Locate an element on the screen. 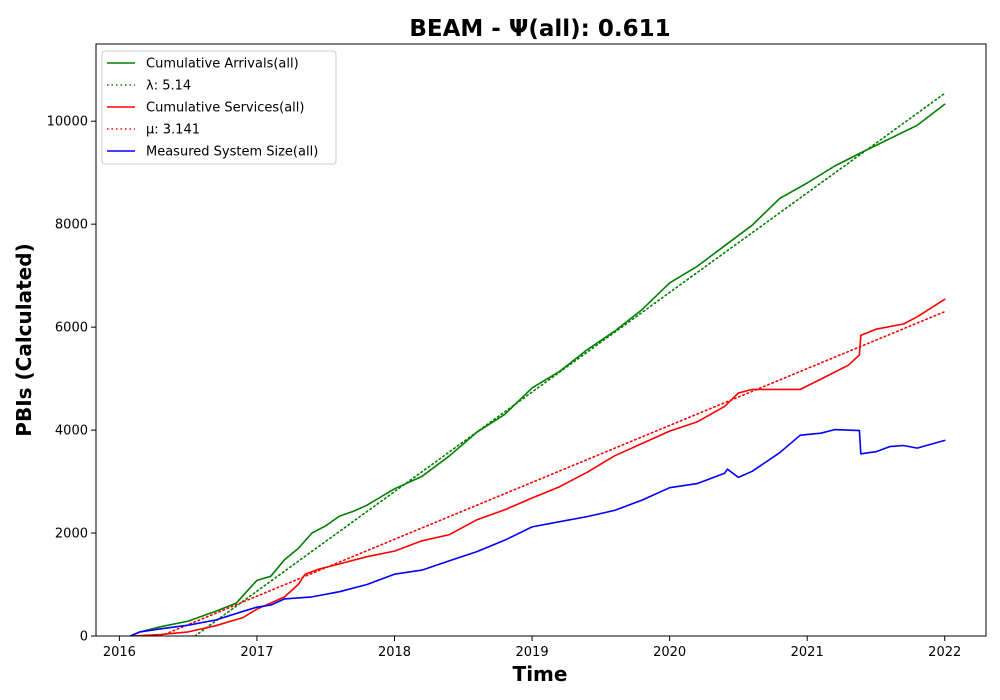 The height and width of the screenshot is (700, 1000). x-tick-label: 2016 is located at coordinates (119, 652).